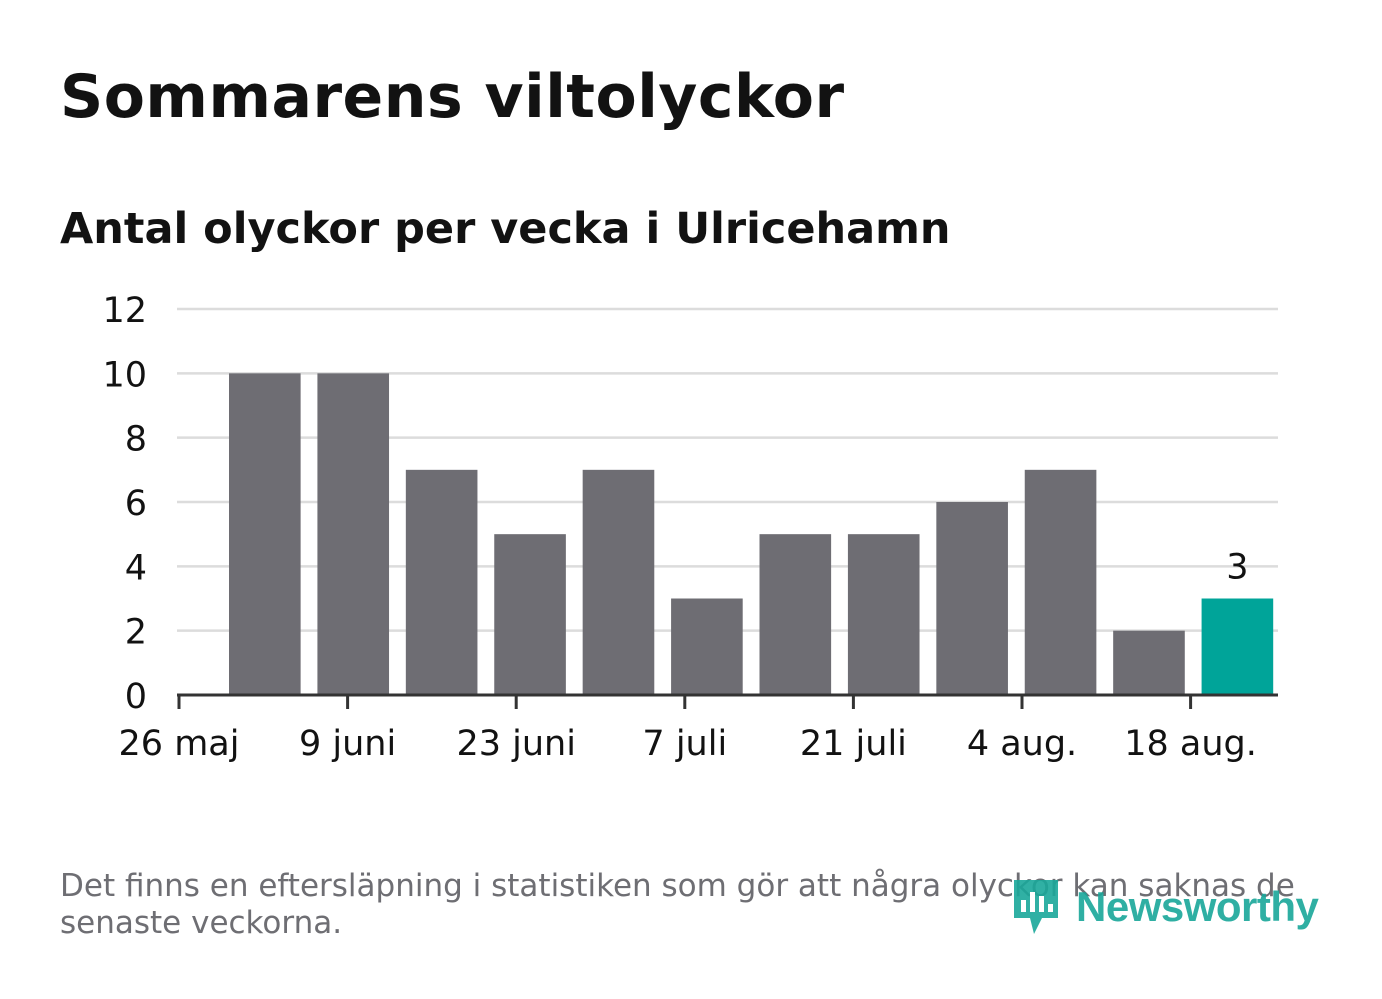 This screenshot has height=999, width=1382. What do you see at coordinates (1190, 744) in the screenshot?
I see `x-tick-label: 18 aug.` at bounding box center [1190, 744].